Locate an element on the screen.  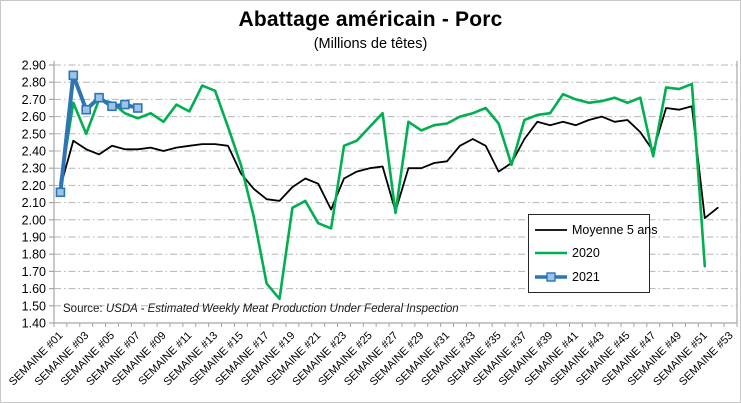
legend: Moyenne 5 ans 2020 2021 is located at coordinates (592, 253).